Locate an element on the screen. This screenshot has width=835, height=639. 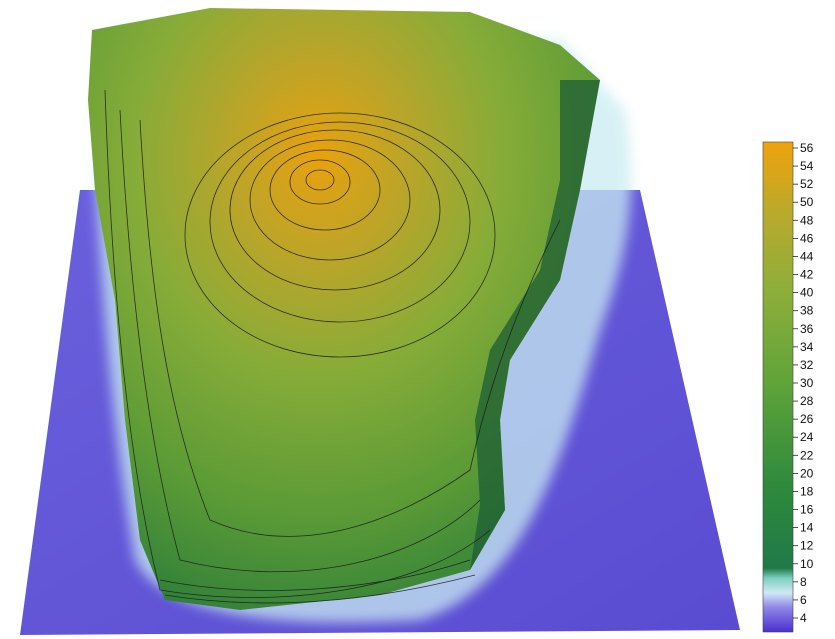
colorbar-tick-label: 26 is located at coordinates (807, 419).